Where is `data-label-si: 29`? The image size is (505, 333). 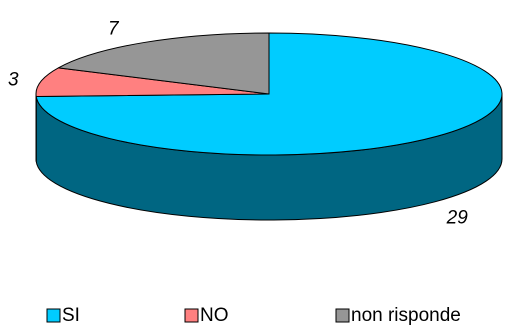
data-label-si: 29 is located at coordinates (457, 217).